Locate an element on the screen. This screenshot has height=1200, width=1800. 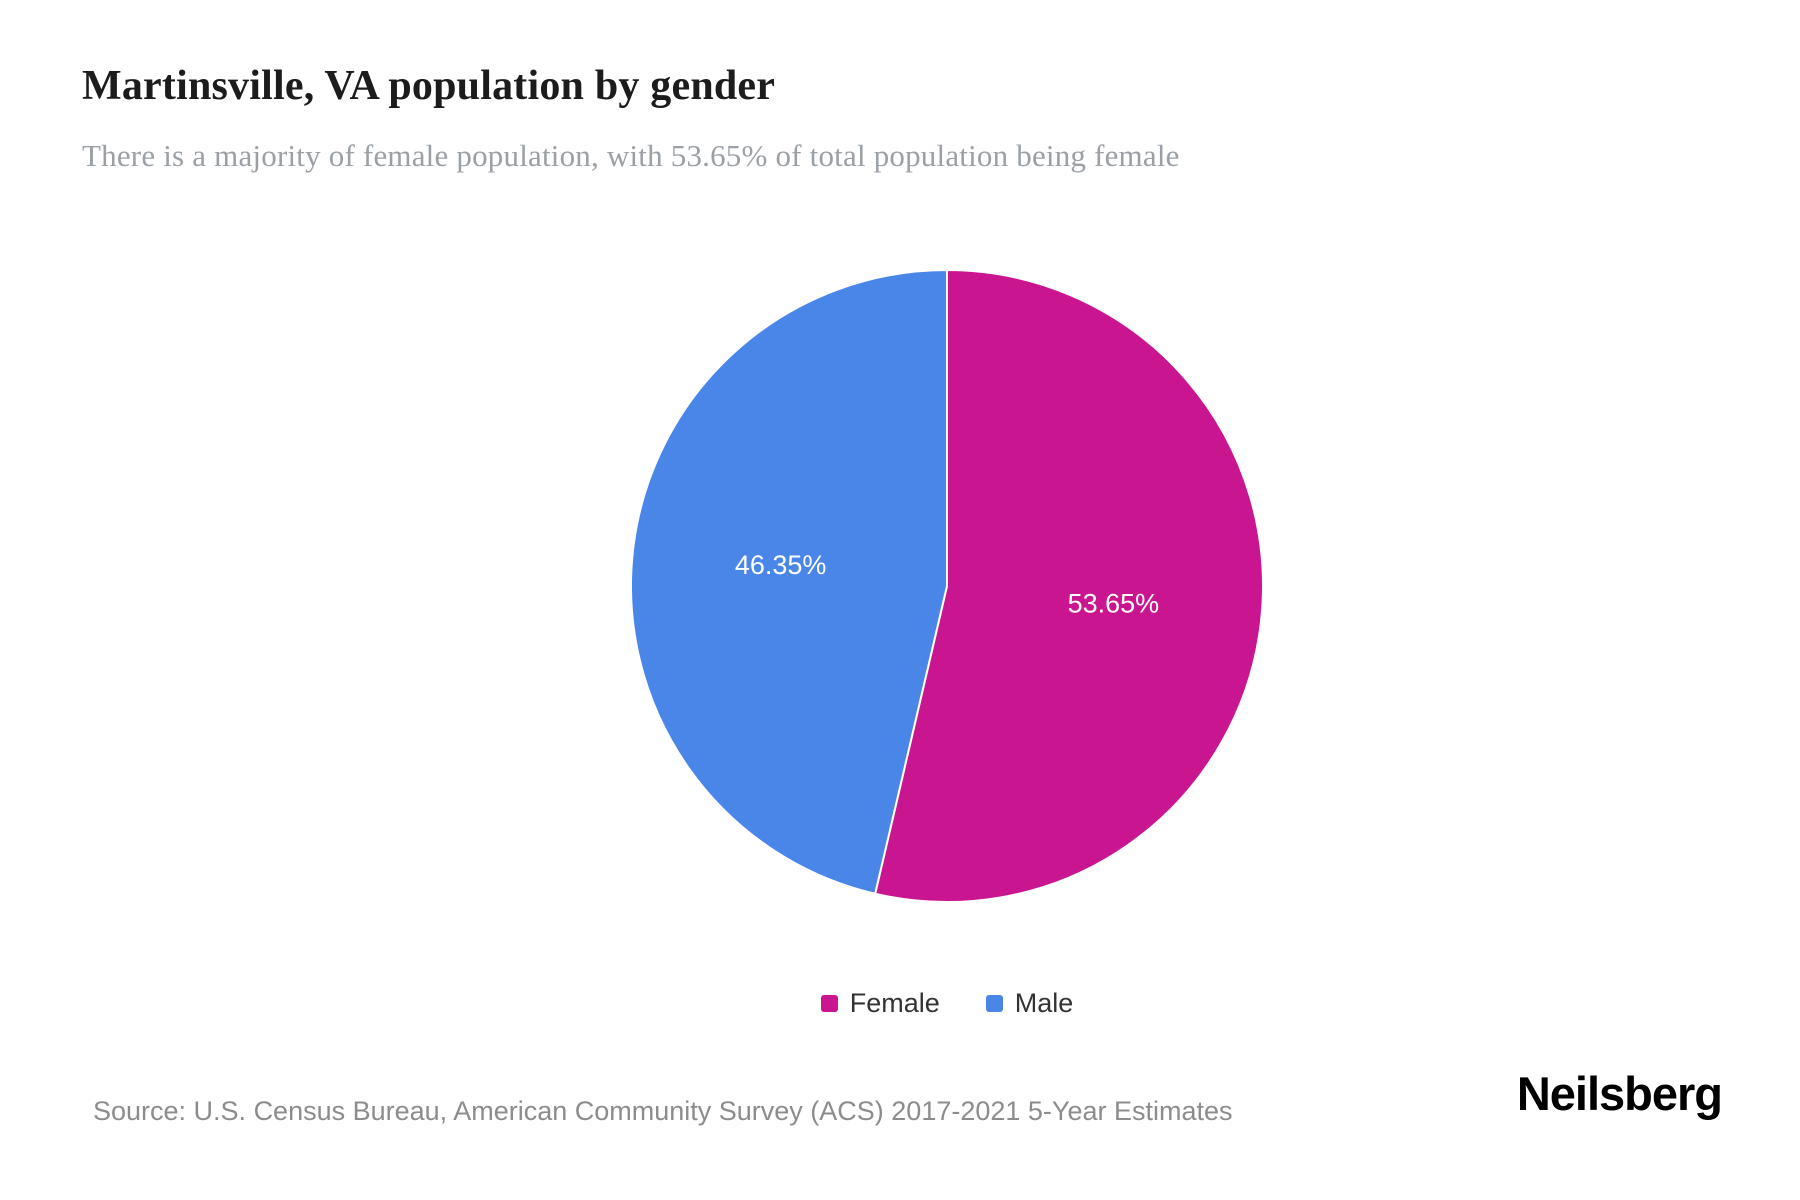
chart-legend: Female Male is located at coordinates (947, 1003).